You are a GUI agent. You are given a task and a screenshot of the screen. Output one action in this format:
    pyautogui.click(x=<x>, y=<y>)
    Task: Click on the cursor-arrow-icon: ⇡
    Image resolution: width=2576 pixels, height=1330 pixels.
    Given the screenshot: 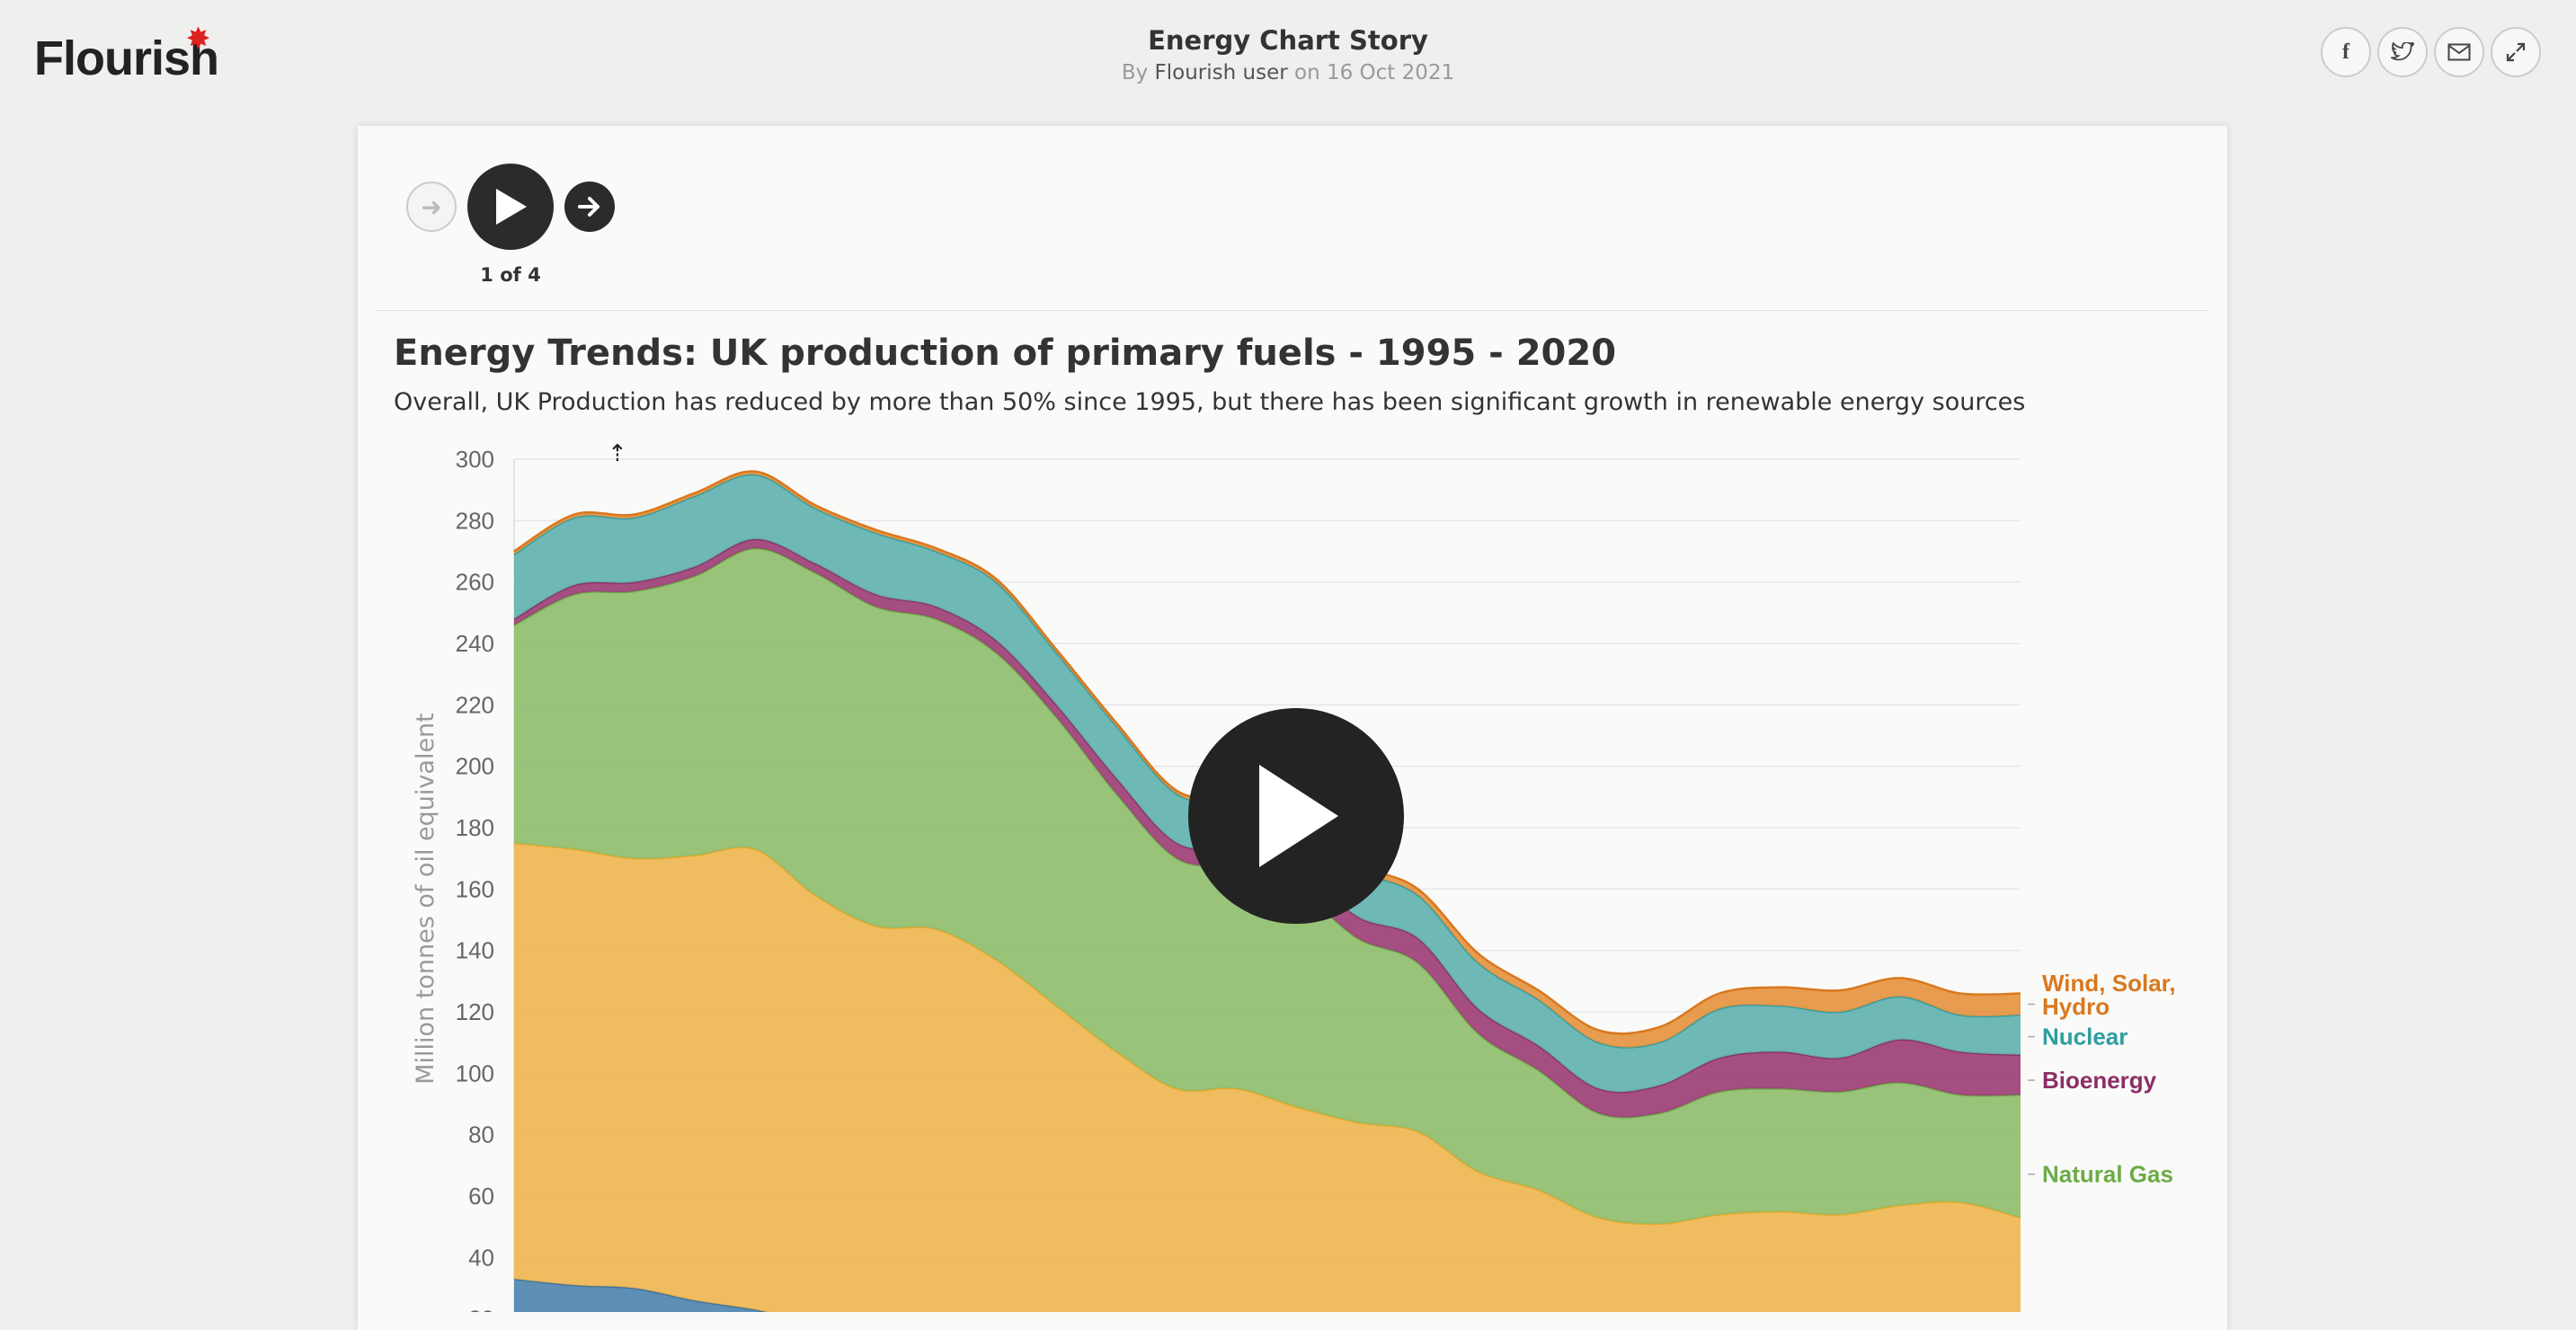 What is the action you would take?
    pyautogui.click(x=617, y=453)
    